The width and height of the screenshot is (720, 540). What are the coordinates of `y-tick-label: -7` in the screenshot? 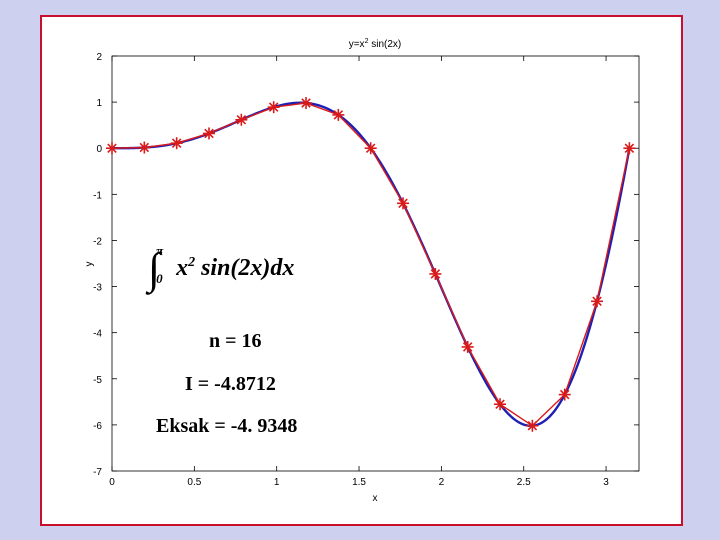 It's located at (97, 472).